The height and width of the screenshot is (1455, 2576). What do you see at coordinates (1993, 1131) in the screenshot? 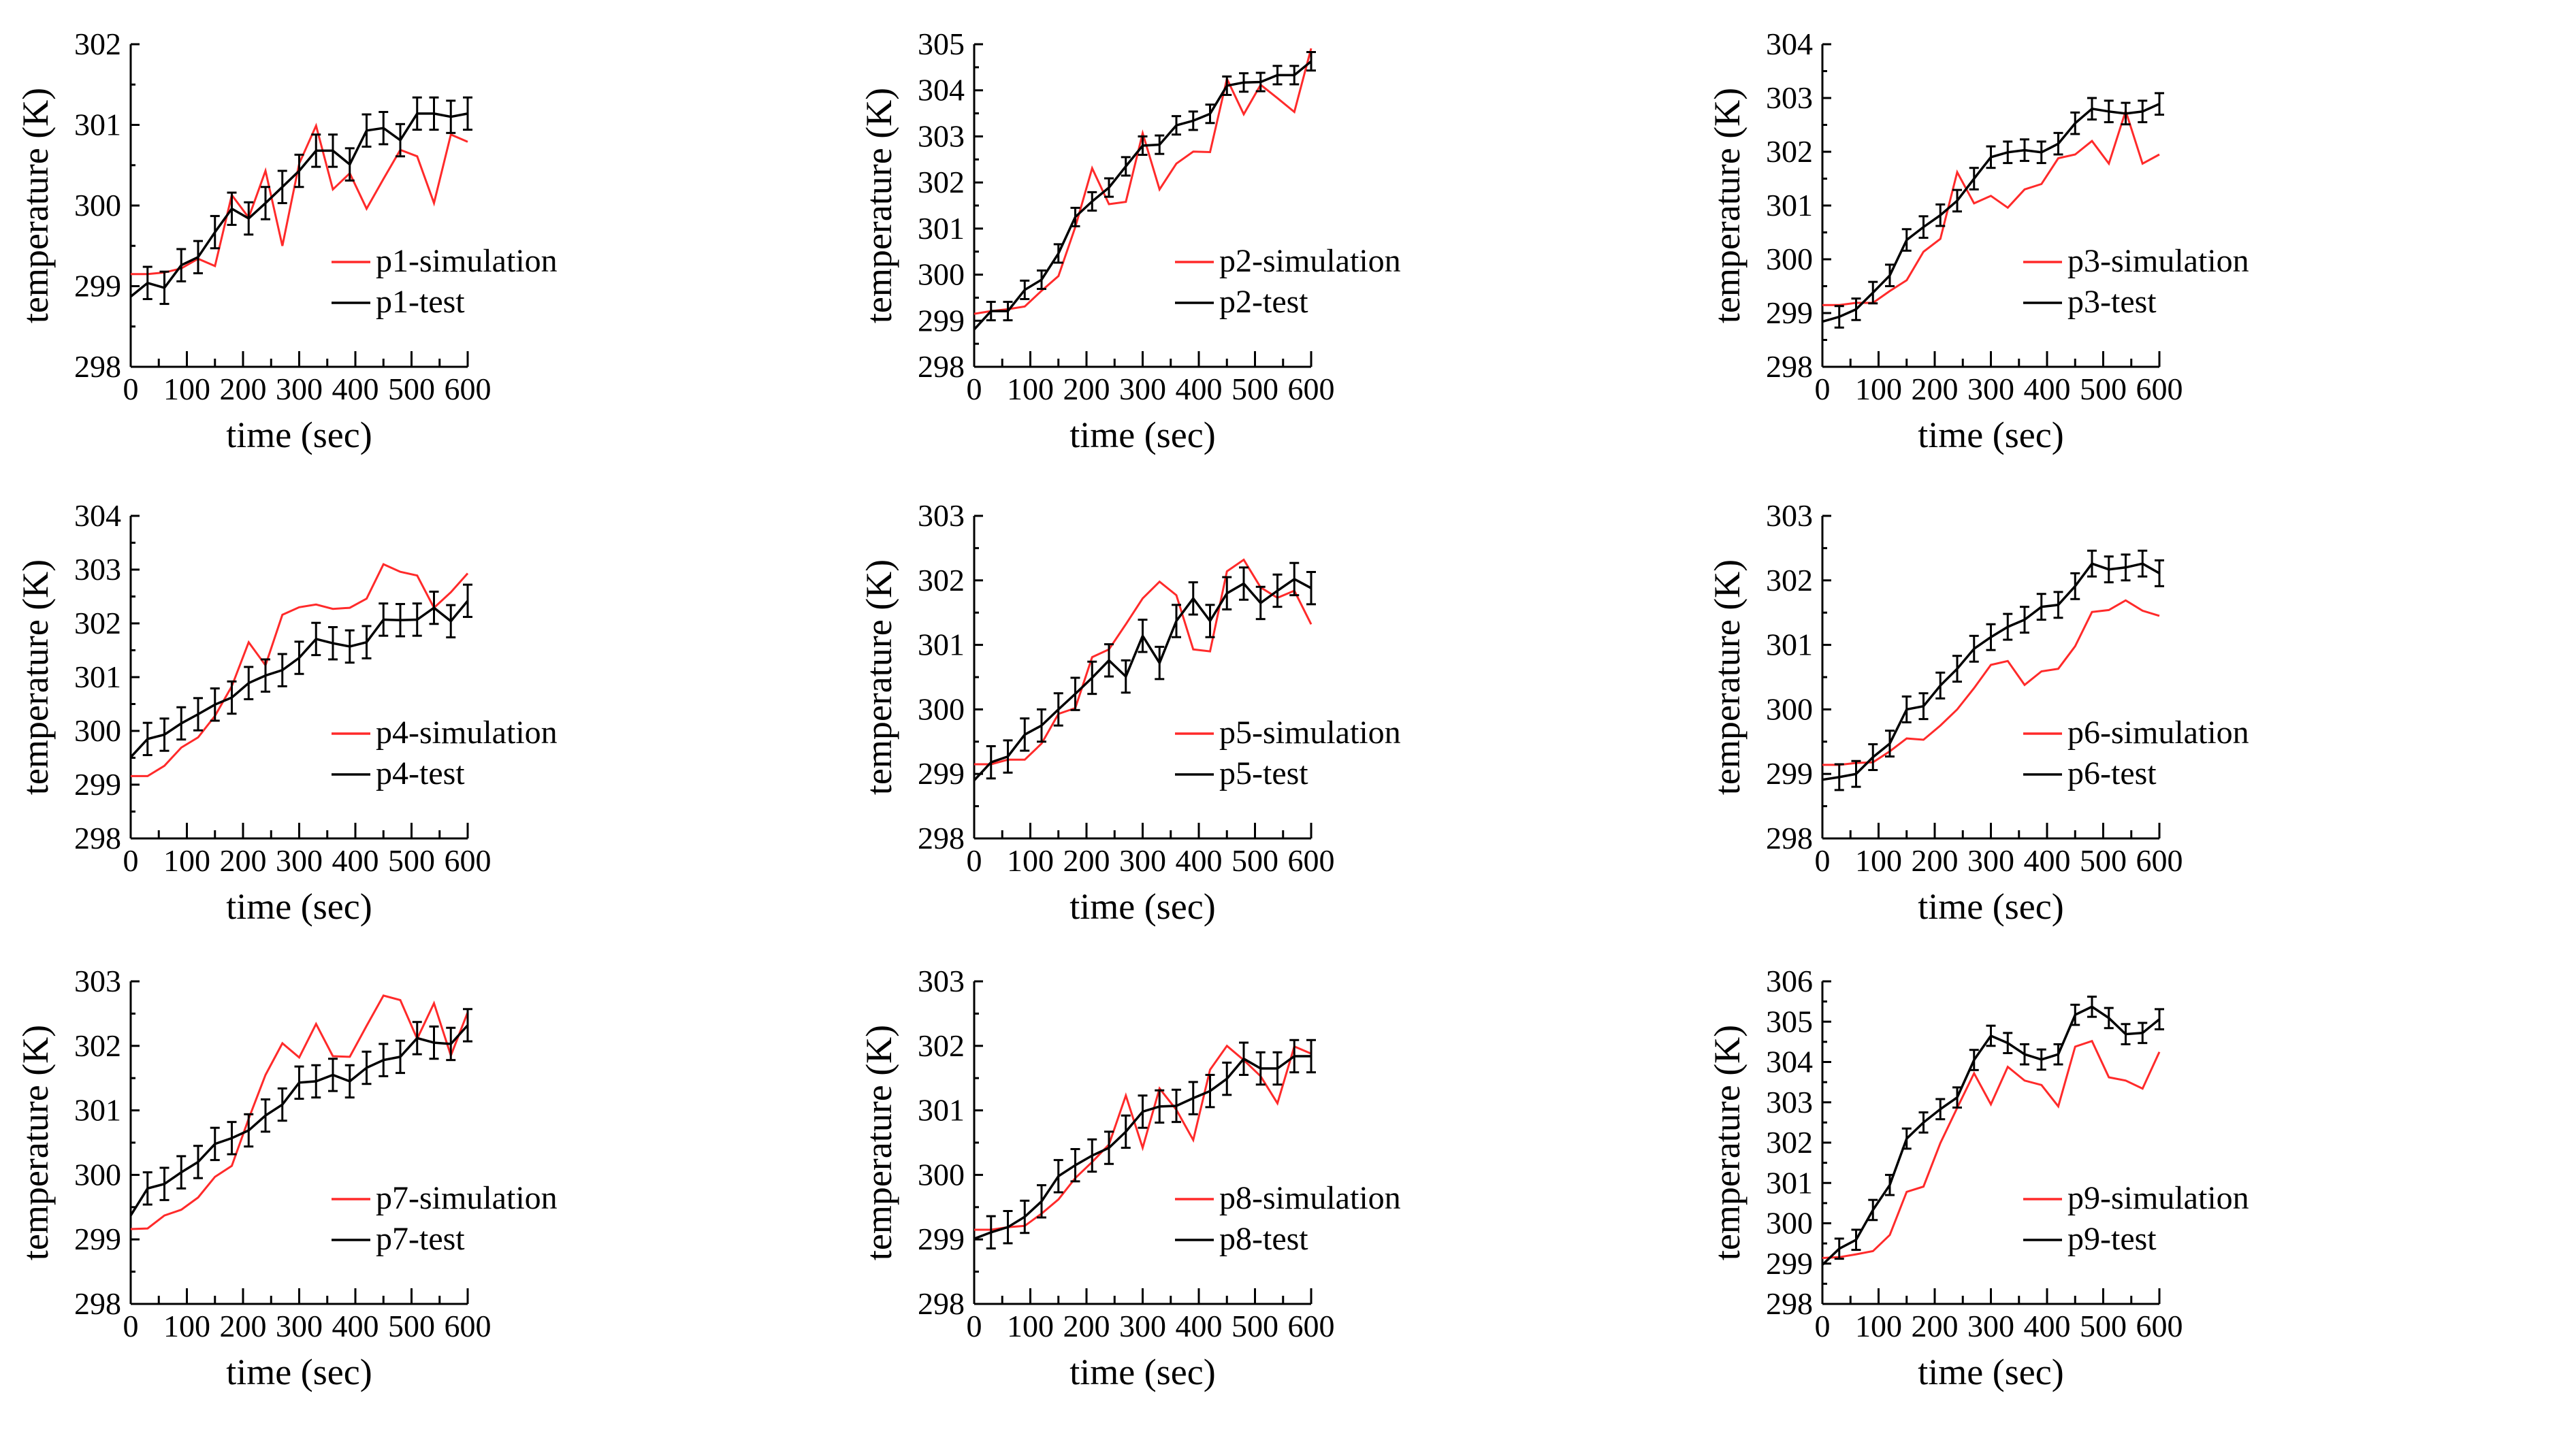
I see `series-p9-test` at bounding box center [1993, 1131].